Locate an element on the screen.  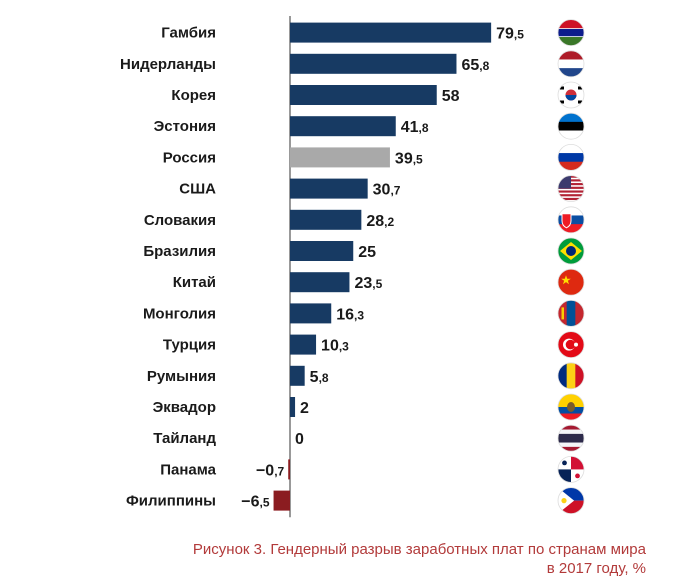
category-label: Филиппины is located at coordinates (171, 501).